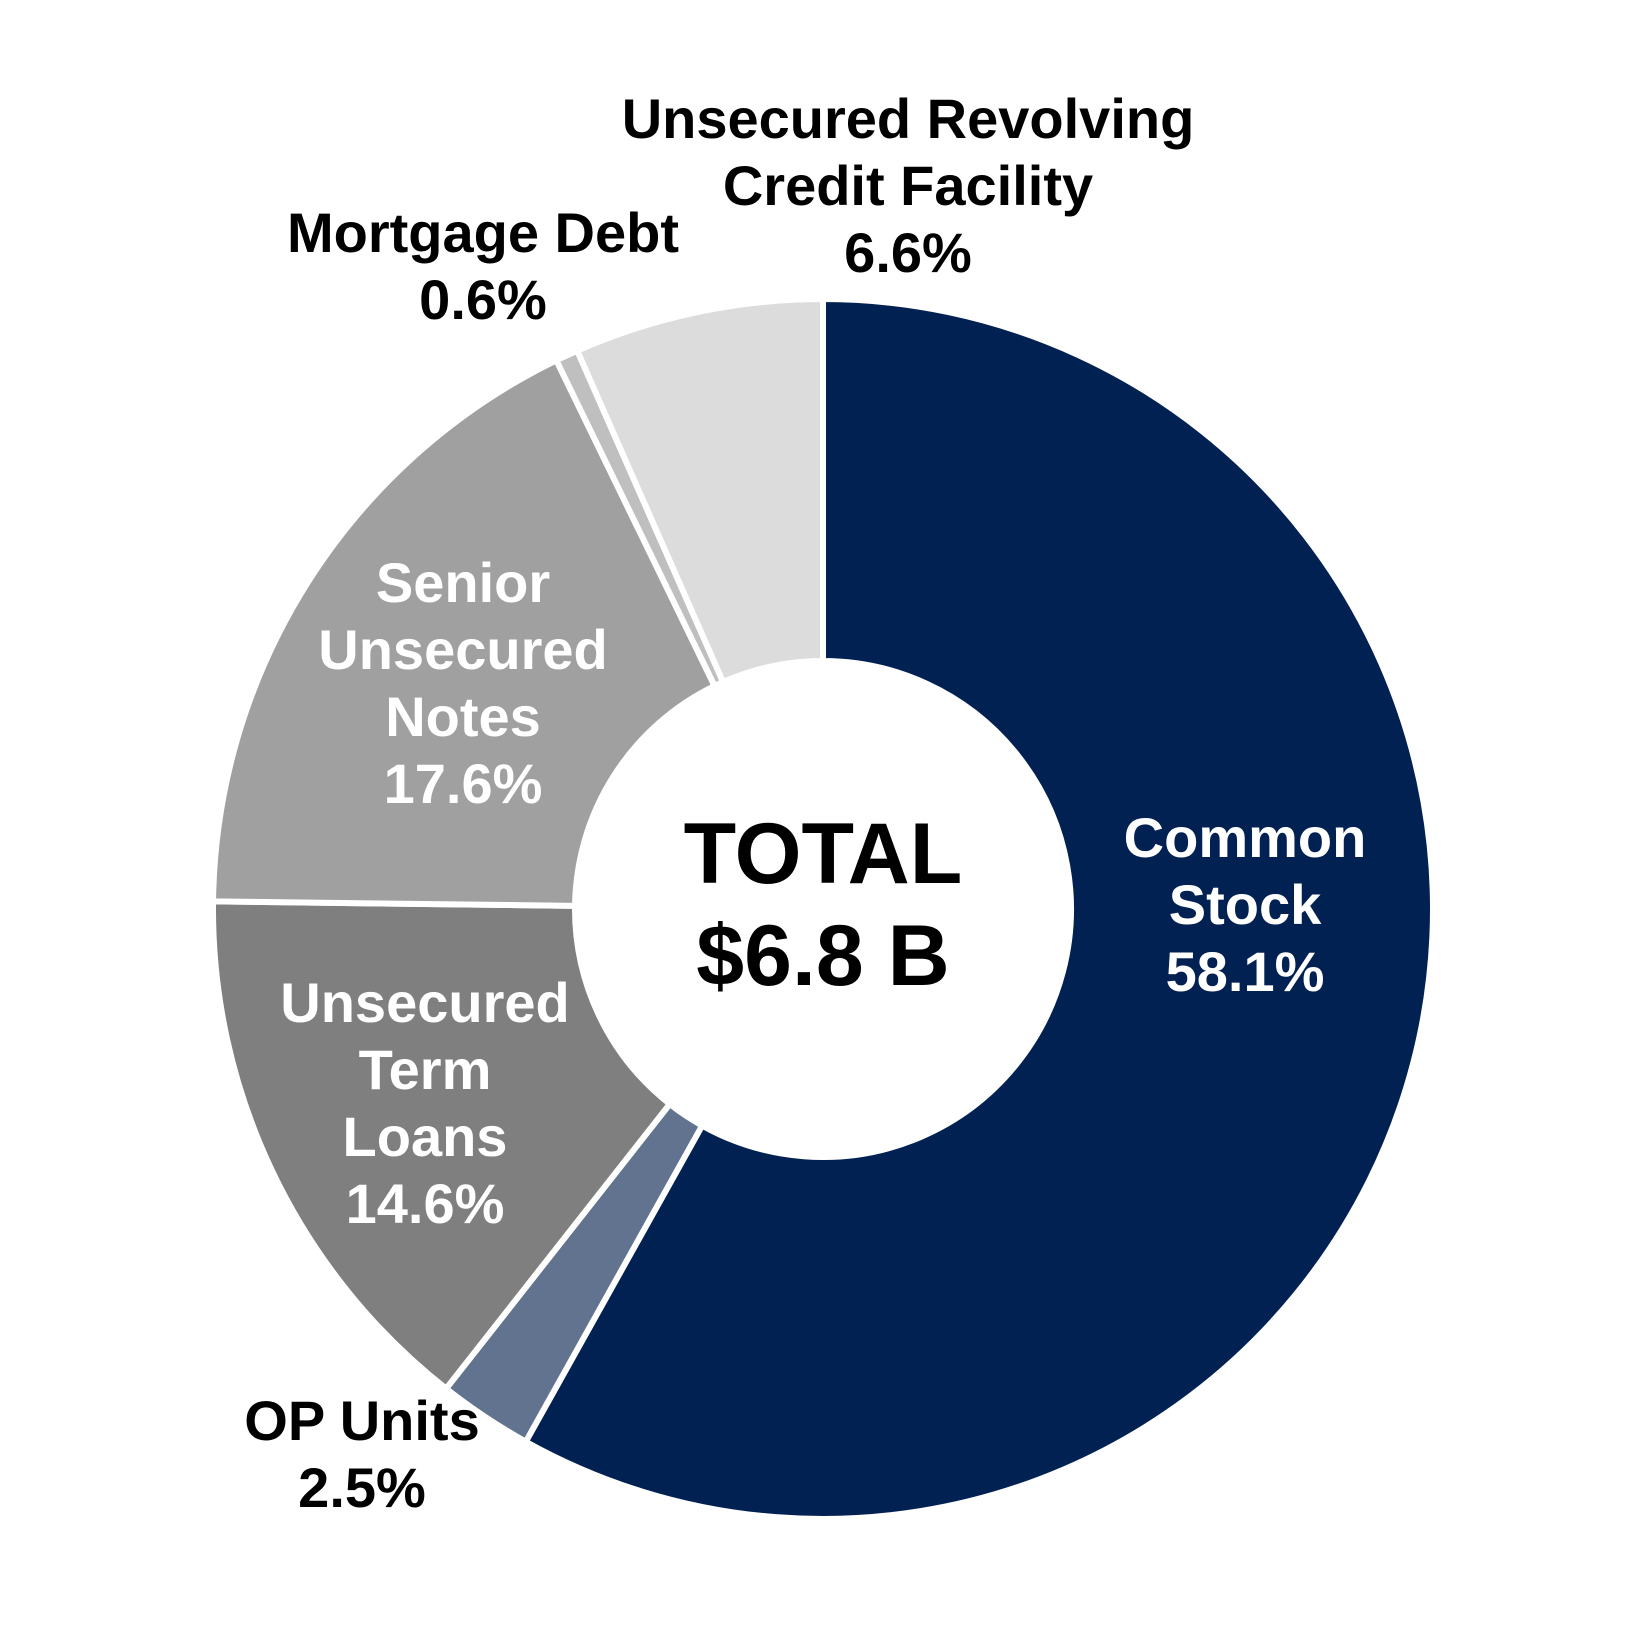  I want to click on slice-name-label: Common, so click(1245, 837).